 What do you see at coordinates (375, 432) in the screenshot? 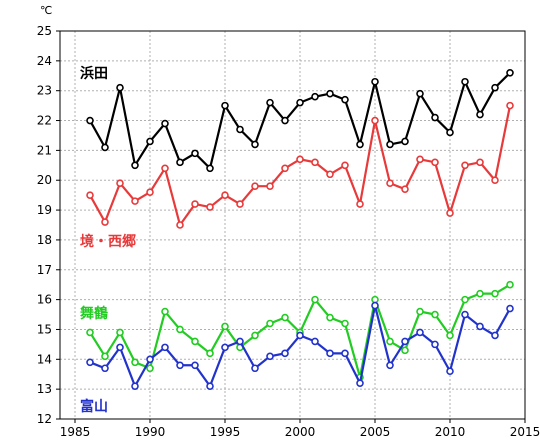
I see `x-tick-label: 2005` at bounding box center [375, 432].